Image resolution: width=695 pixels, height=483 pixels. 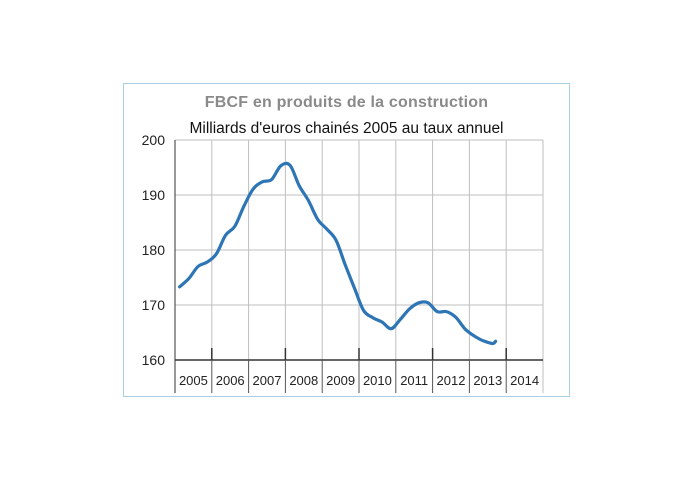 I want to click on x-tick-label: 2012, so click(x=451, y=380).